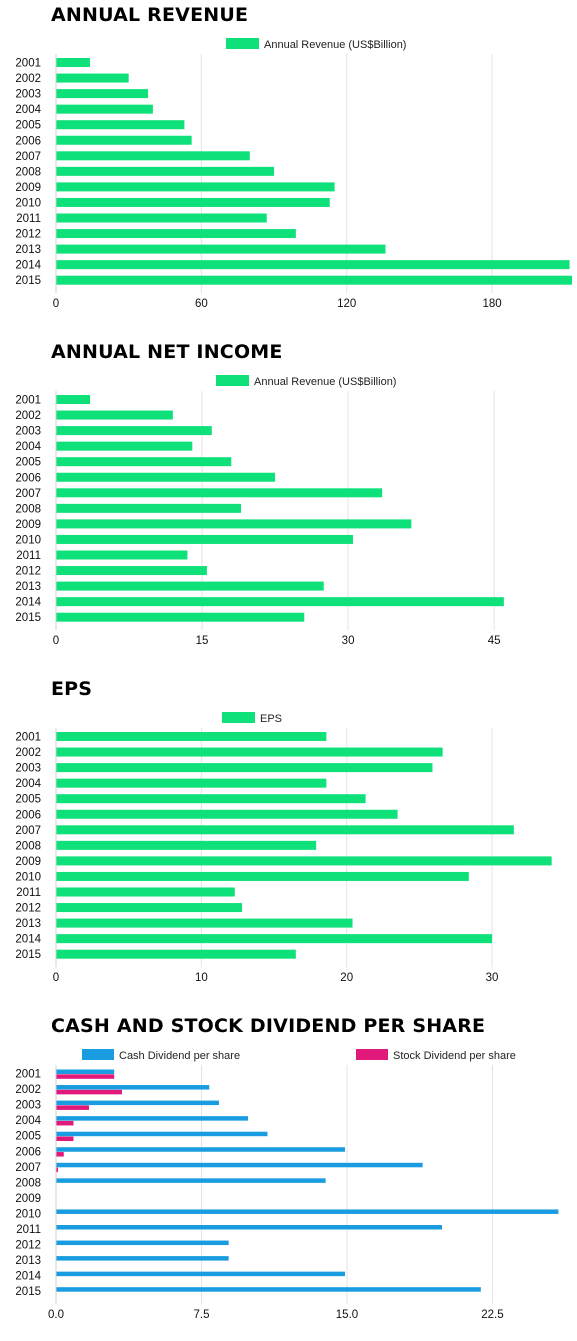  Describe the element at coordinates (28, 800) in the screenshot. I see `y-tick-label: 2005` at that location.